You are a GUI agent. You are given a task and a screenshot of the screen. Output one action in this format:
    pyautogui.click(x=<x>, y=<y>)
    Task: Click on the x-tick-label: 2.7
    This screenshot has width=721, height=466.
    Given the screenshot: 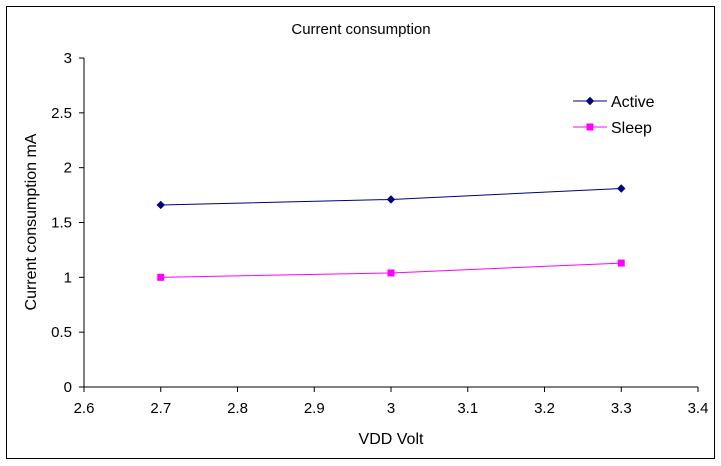 What is the action you would take?
    pyautogui.click(x=160, y=408)
    